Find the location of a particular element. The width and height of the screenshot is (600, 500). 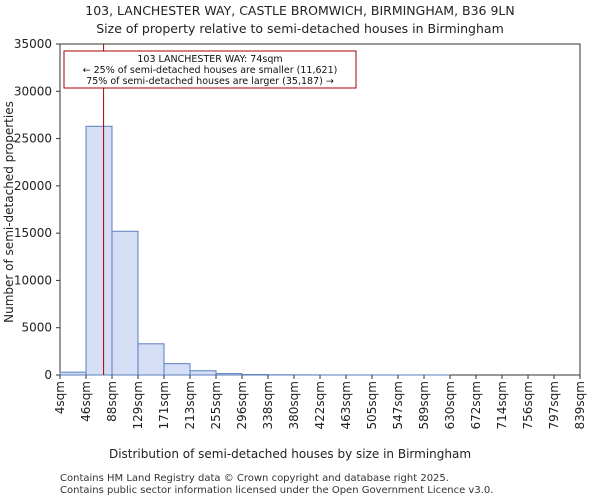

y-axis-label: Number of semi-detached properties is located at coordinates (9, 212).